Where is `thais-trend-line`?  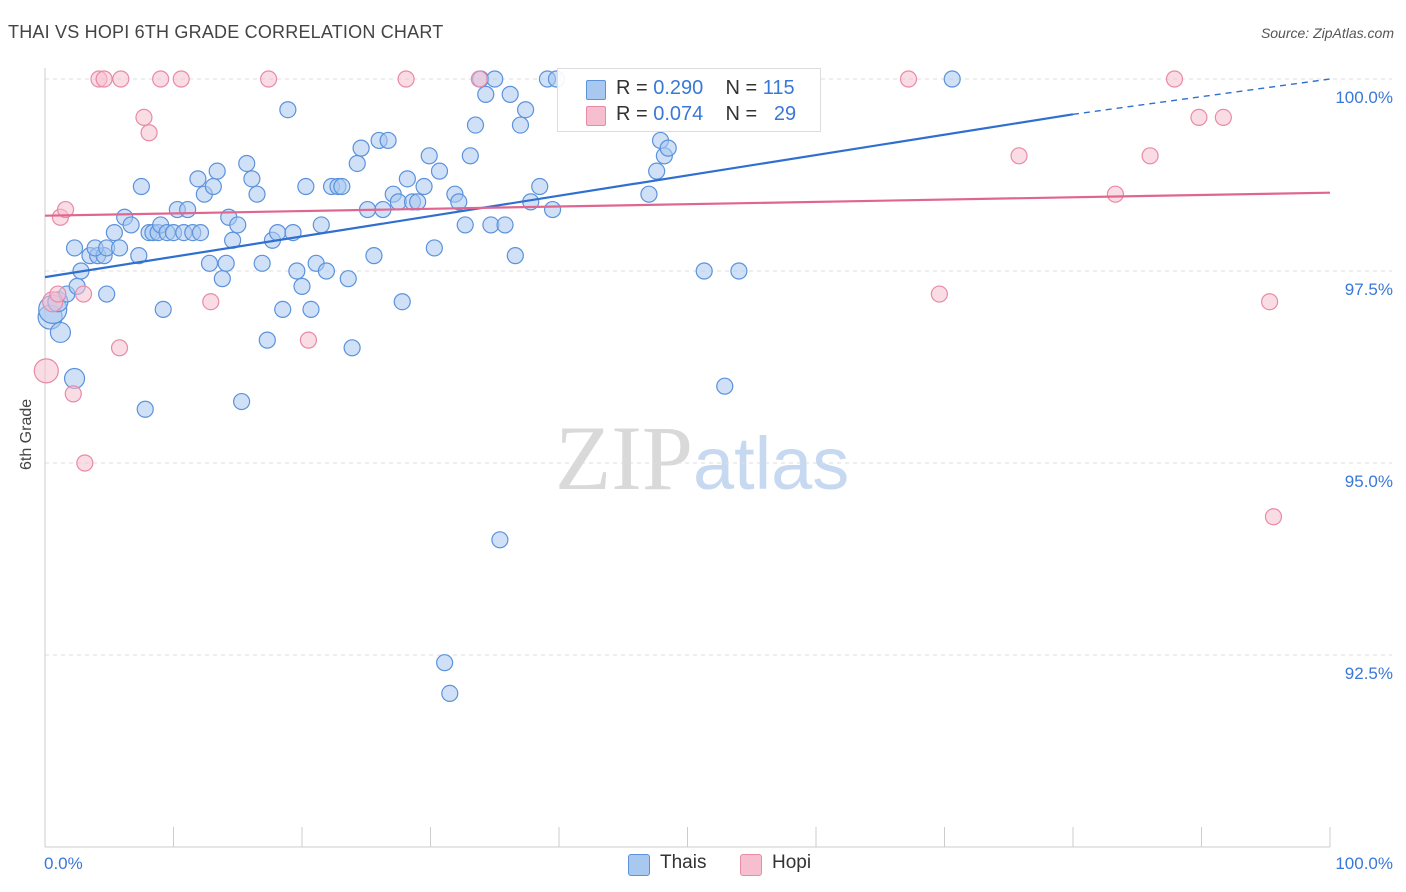 thais-trend-line is located at coordinates (559, 196).